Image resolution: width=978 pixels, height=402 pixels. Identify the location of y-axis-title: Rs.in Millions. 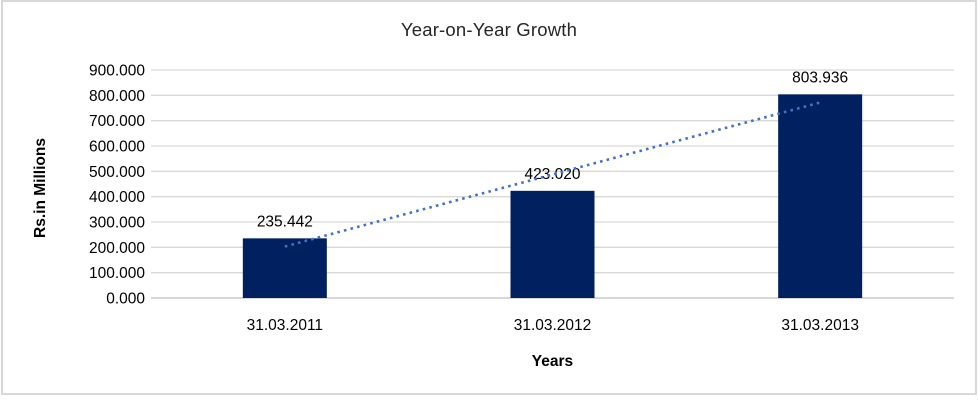
(40, 188).